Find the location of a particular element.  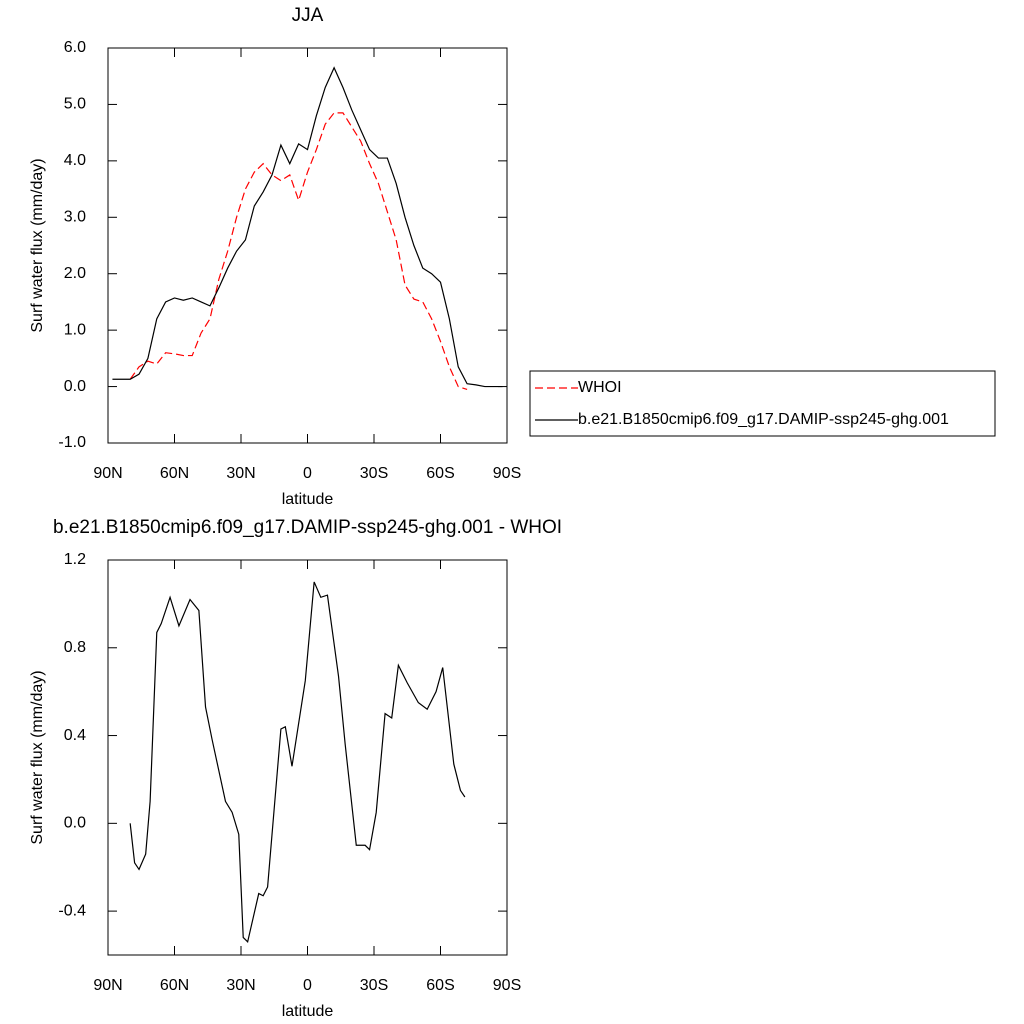

legend-box is located at coordinates (762, 403).